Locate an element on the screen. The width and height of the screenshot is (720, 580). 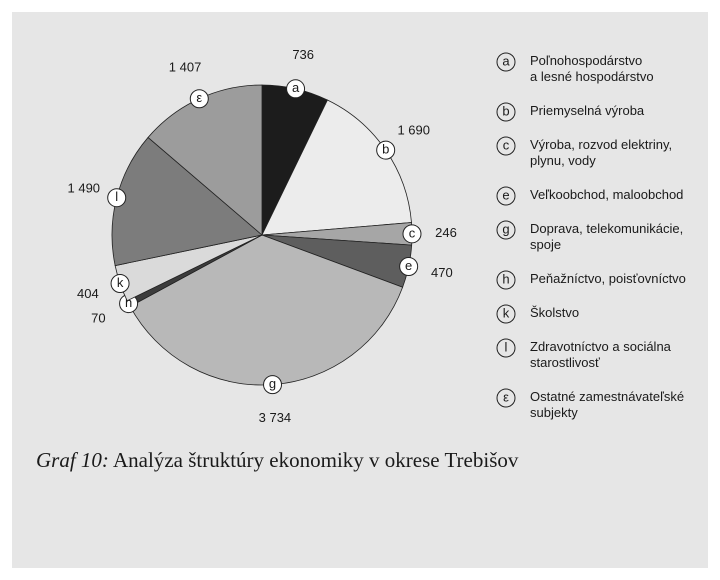
slice-marker: l is located at coordinates (116, 196).